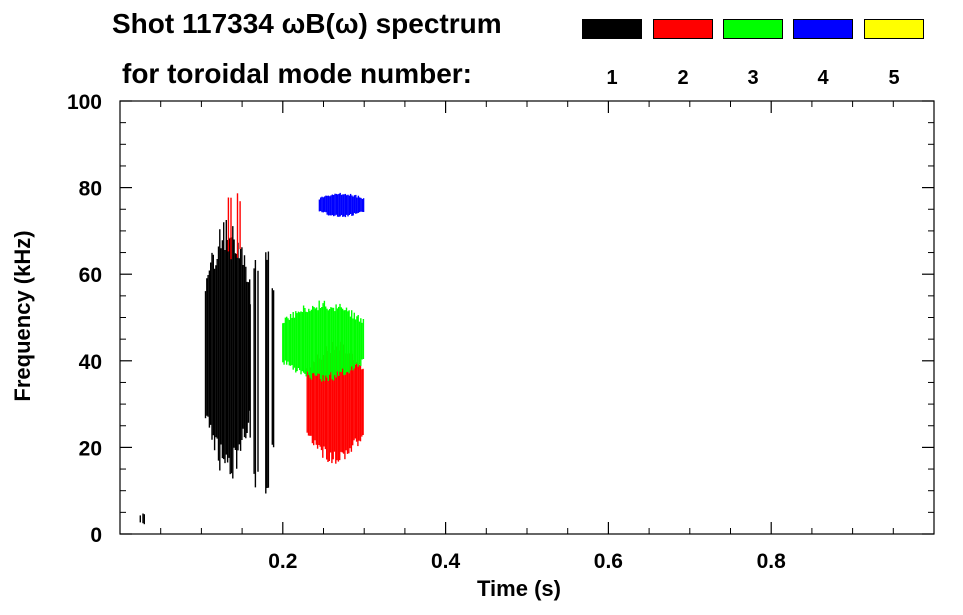 This screenshot has width=963, height=615. Describe the element at coordinates (22, 316) in the screenshot. I see `y-axis-label: Frequency (kHz)` at that location.